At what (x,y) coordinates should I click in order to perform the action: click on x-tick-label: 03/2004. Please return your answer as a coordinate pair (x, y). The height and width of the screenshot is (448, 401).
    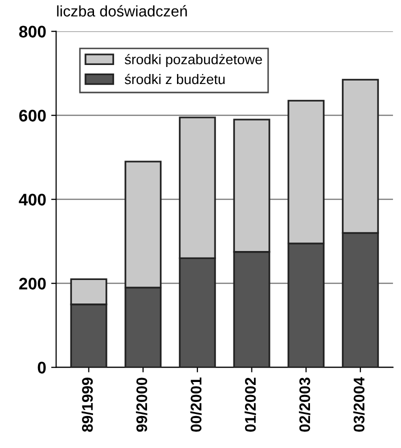
    Looking at the image, I should click on (359, 404).